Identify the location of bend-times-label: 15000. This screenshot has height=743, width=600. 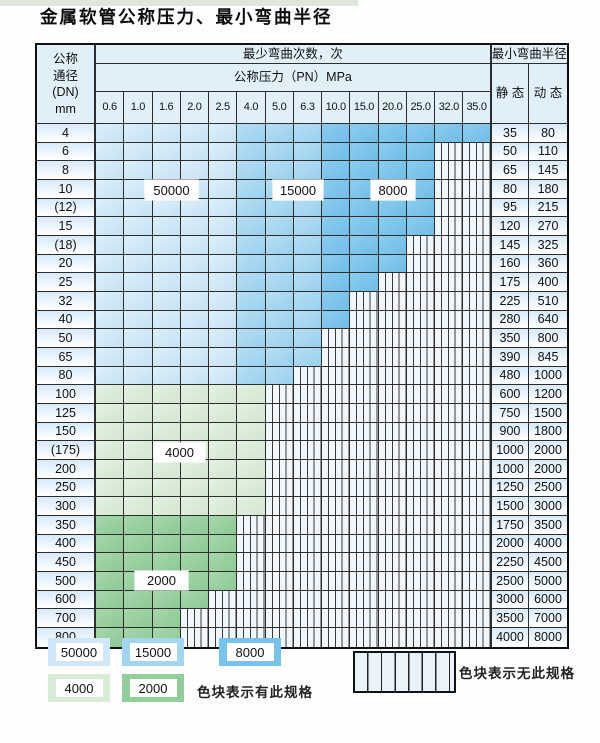
(298, 190).